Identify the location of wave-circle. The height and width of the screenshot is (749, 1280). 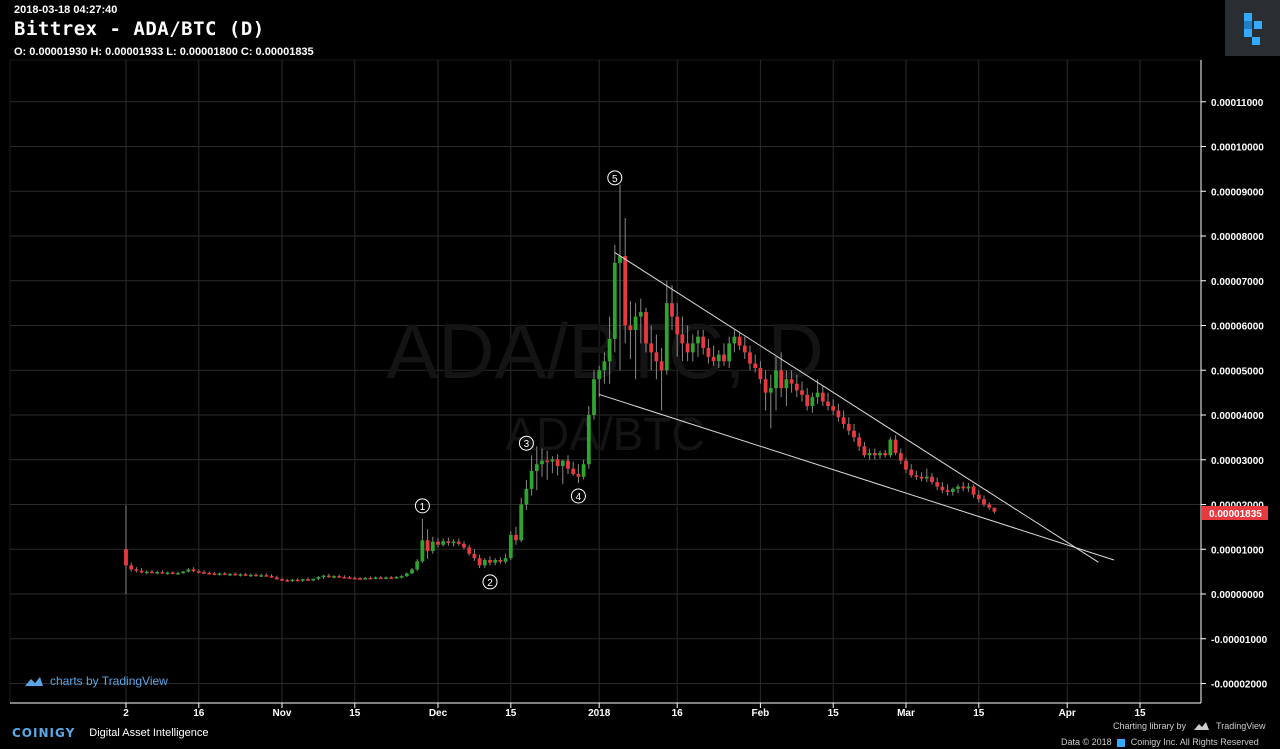
(526, 443).